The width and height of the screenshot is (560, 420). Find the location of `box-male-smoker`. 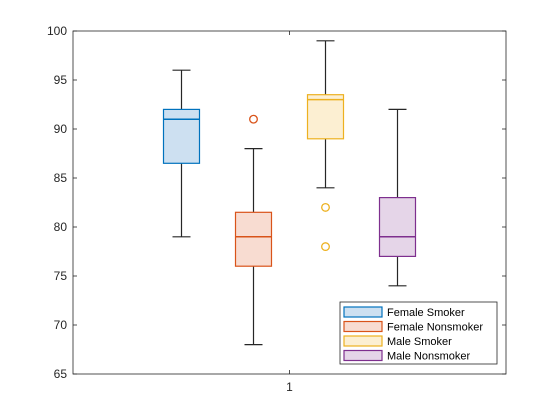

box-male-smoker is located at coordinates (325, 146).